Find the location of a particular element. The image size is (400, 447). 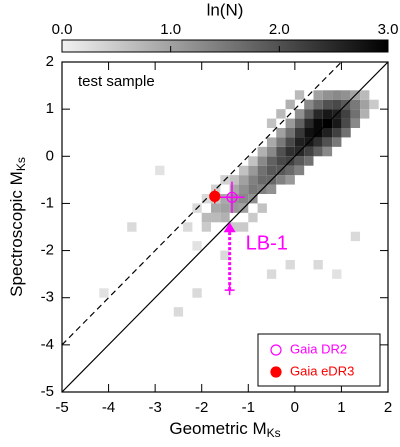

y-tick-label: -3 is located at coordinates (47, 297).